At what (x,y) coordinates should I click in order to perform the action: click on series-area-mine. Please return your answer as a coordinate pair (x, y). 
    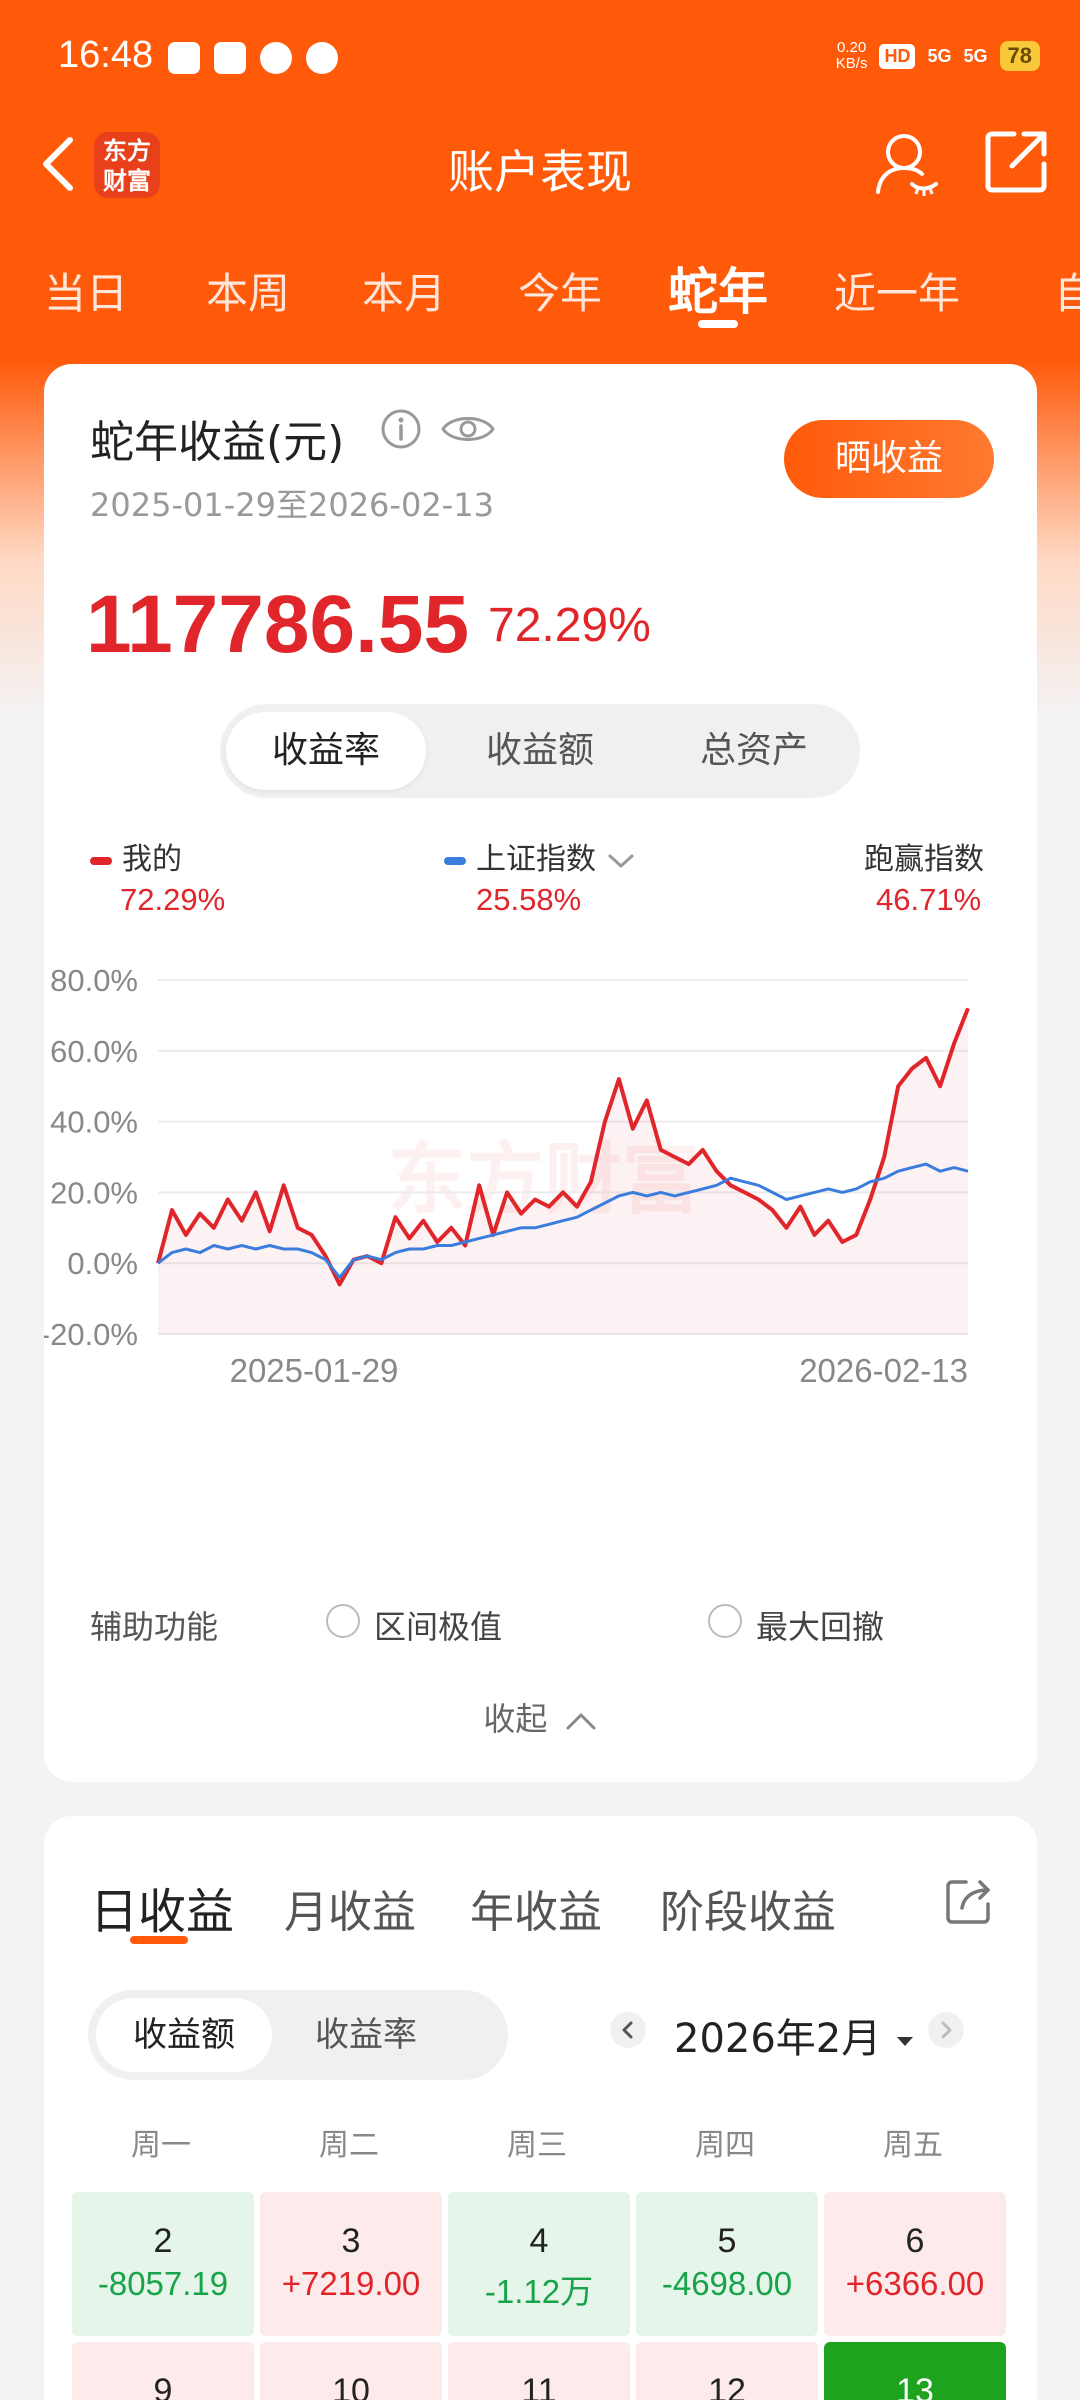
    Looking at the image, I should click on (563, 1171).